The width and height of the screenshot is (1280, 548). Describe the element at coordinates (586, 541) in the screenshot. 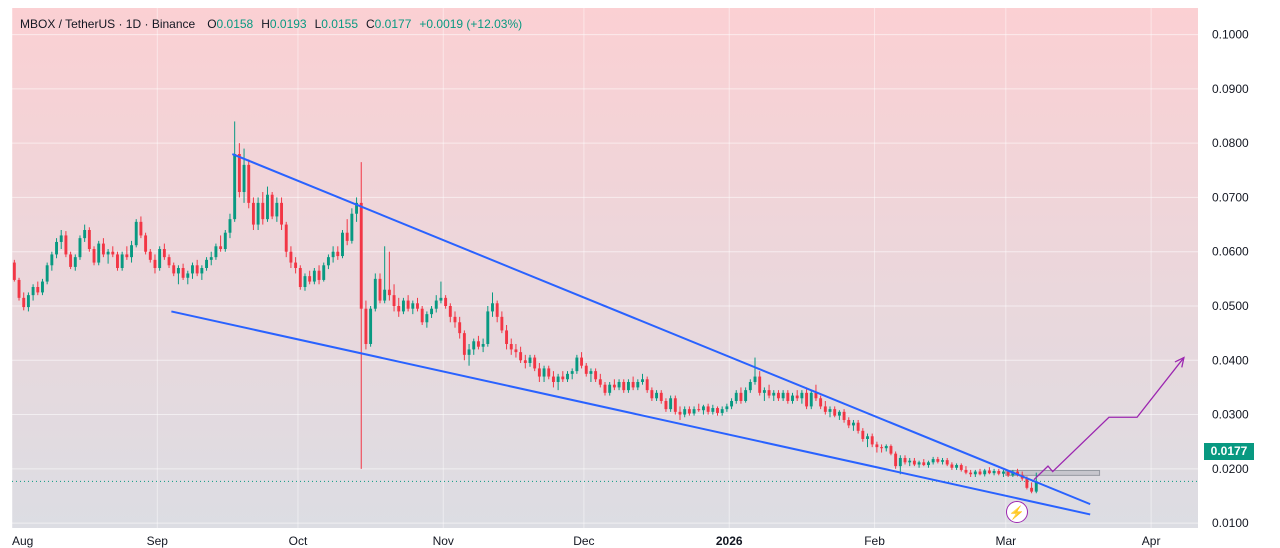

I see `x-axis: Aug Sep Oct Nov Dec 2026 Feb Mar Apr` at that location.